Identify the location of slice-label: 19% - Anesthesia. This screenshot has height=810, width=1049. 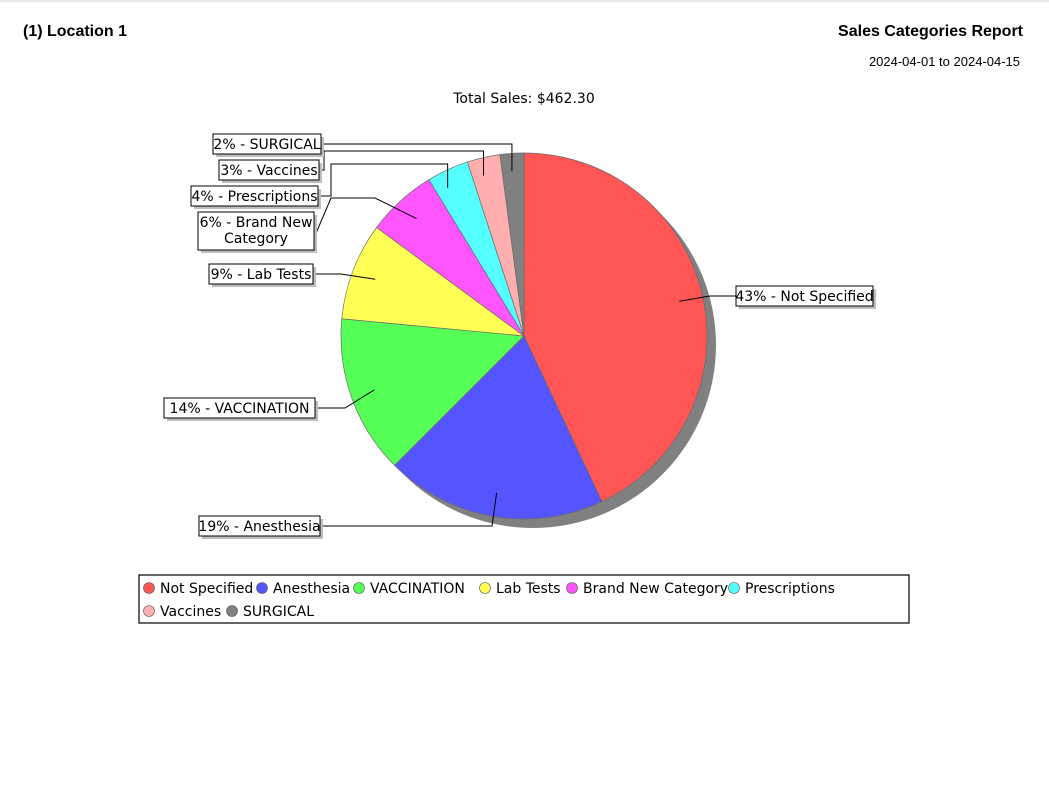
(259, 527).